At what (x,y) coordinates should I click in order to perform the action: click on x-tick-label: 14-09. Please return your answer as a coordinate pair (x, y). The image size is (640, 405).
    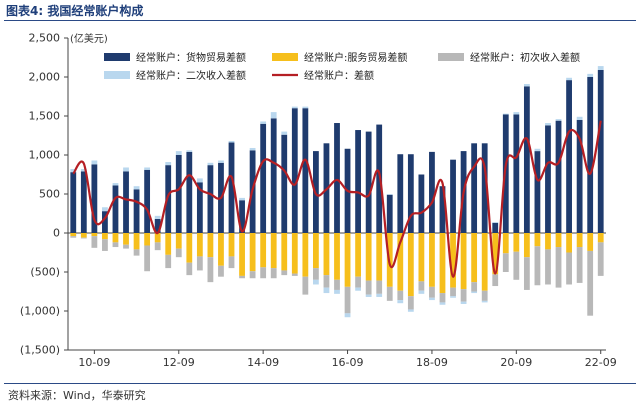
    Looking at the image, I should click on (263, 362).